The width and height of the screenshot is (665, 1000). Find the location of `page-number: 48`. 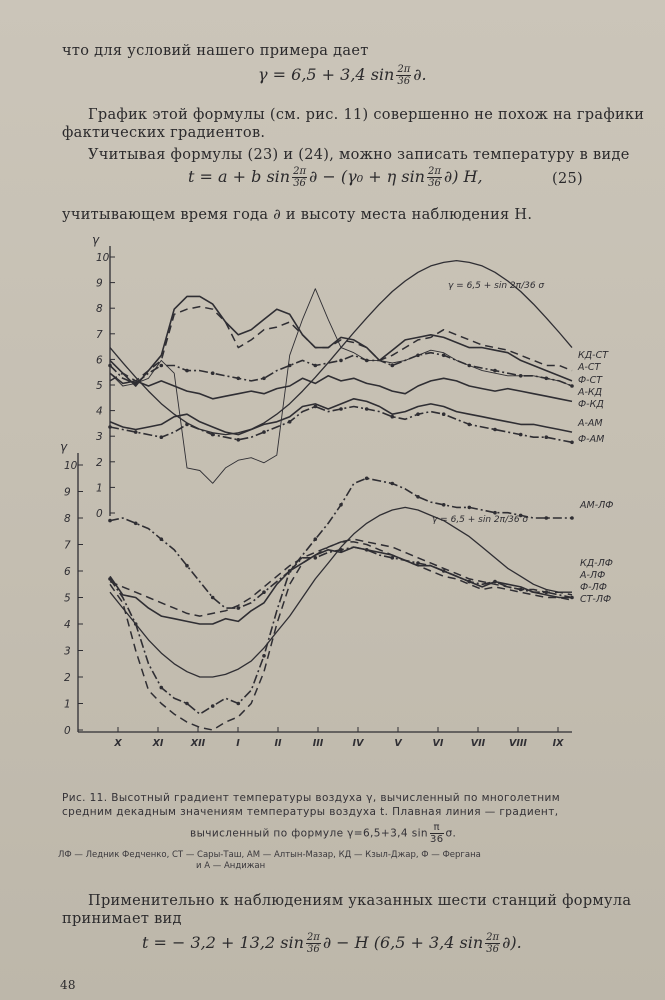

page-number: 48 is located at coordinates (68, 985).